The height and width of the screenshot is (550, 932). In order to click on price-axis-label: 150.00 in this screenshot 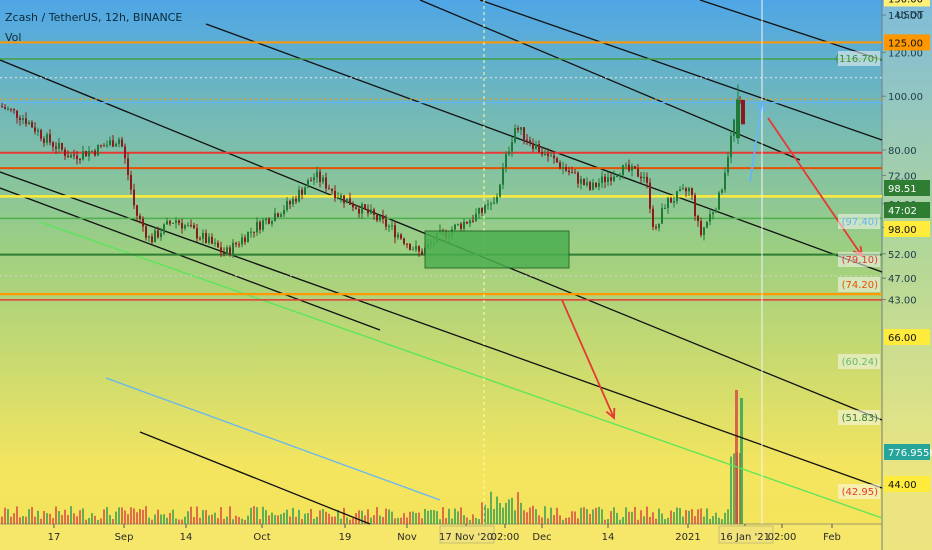, I will do `click(905, 3)`.